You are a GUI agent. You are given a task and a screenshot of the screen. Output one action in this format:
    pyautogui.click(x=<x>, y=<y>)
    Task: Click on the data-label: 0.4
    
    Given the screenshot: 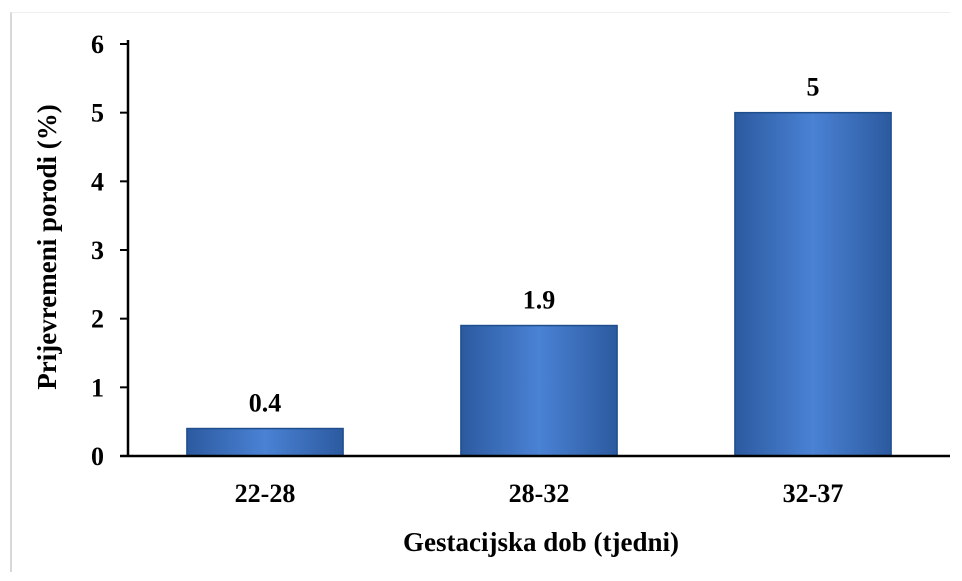 What is the action you would take?
    pyautogui.click(x=265, y=403)
    